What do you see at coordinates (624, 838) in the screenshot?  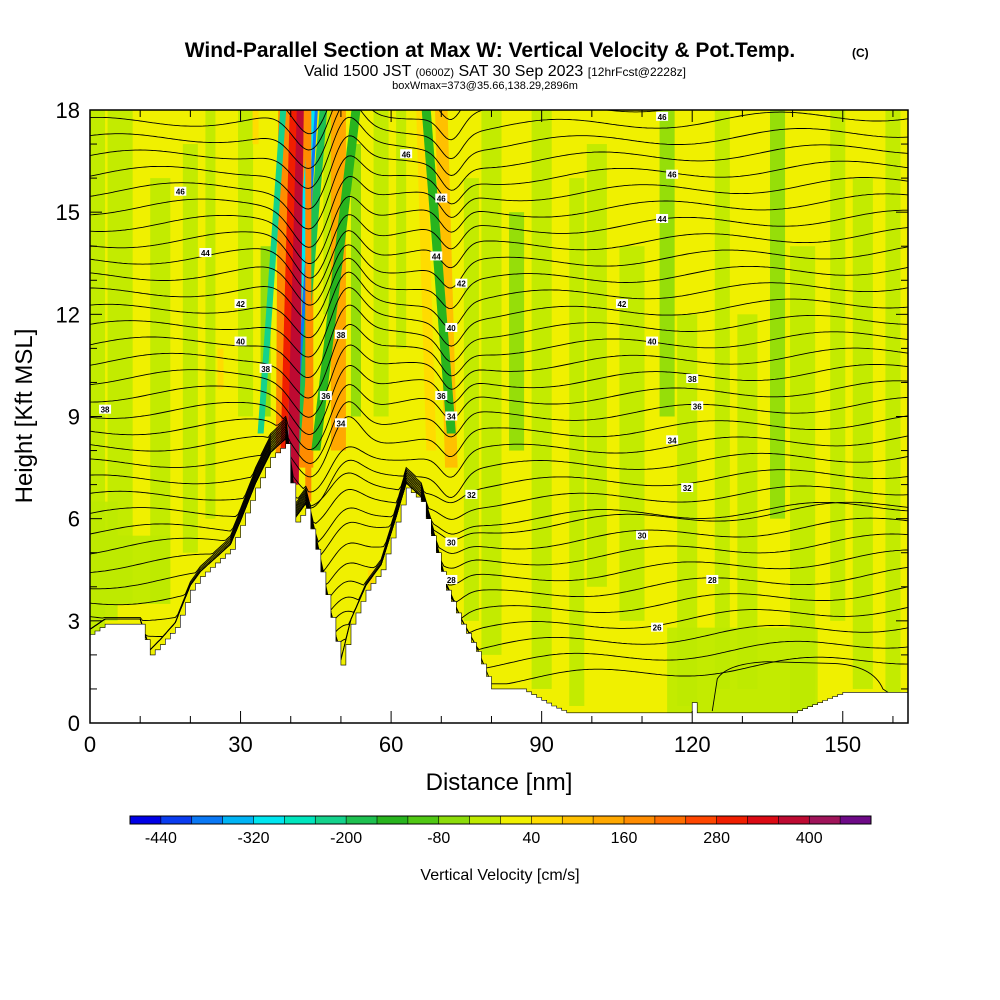 I see `colorbar-tick-label: 160` at bounding box center [624, 838].